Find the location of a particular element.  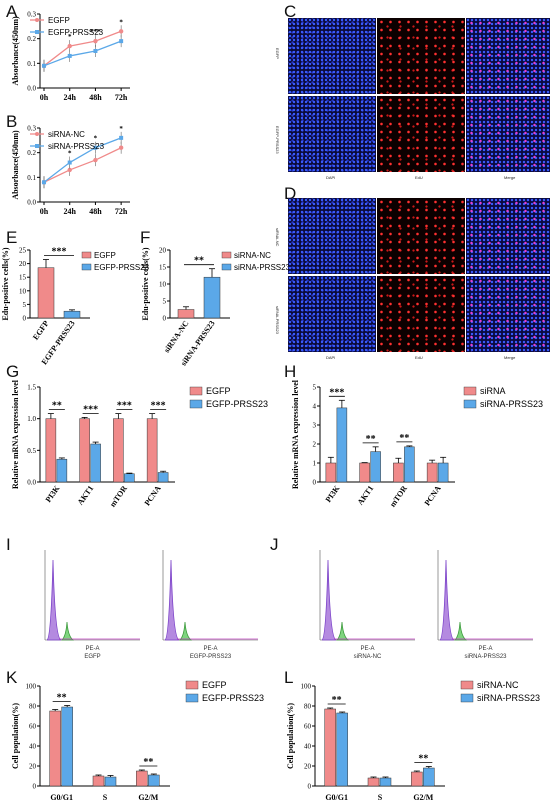

K-ytick-label: 80 is located at coordinates (33, 707).